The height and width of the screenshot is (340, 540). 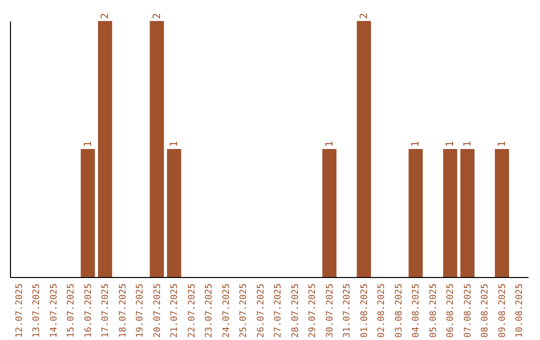 I want to click on x-tick-label: 14.07.2025, so click(x=54, y=311).